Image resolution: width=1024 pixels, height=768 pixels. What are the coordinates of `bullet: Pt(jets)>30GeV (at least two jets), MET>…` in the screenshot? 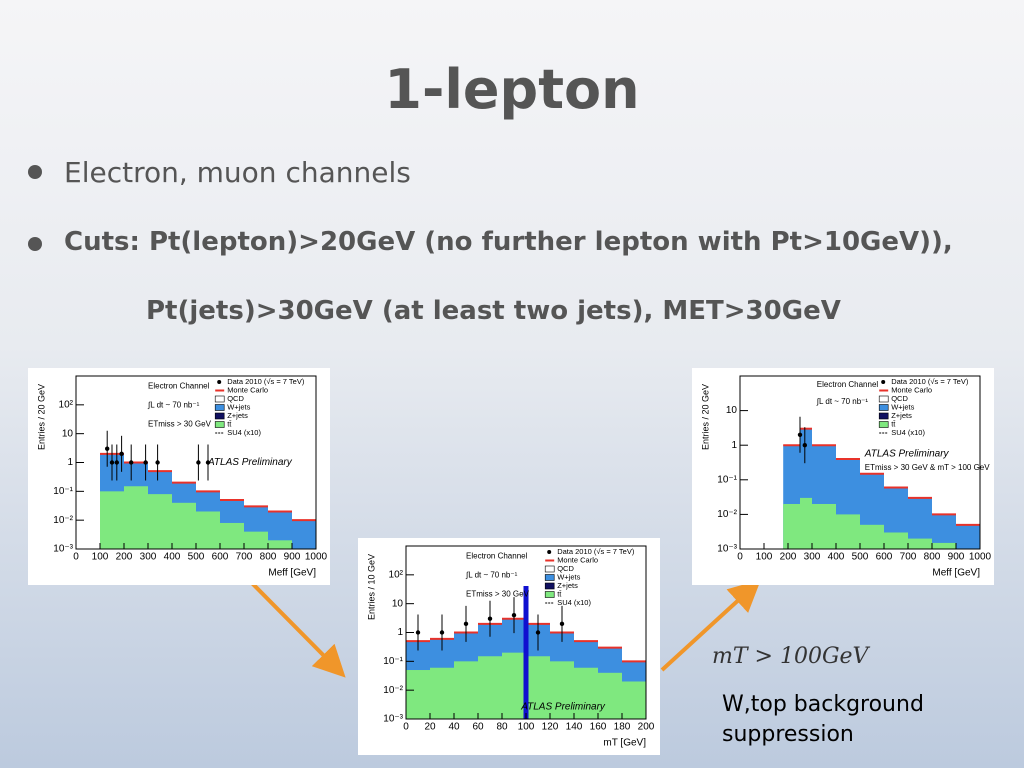 It's located at (493, 311).